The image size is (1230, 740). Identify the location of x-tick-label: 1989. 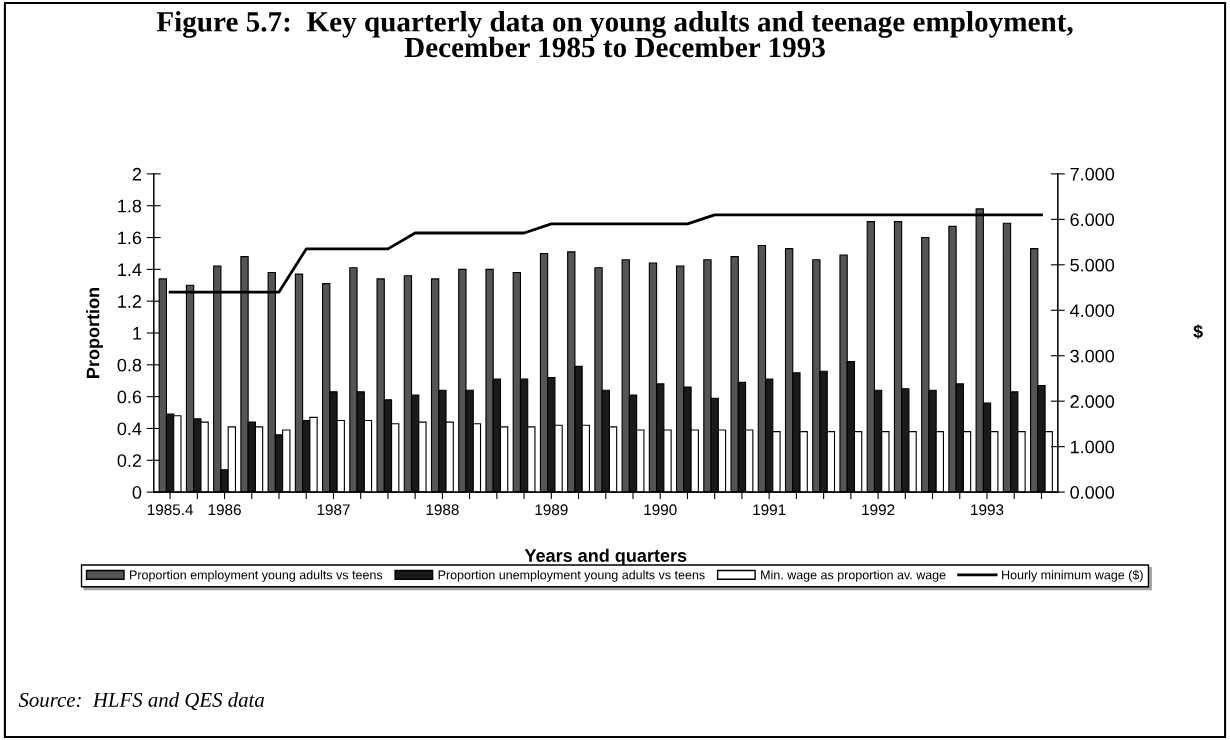
(551, 510).